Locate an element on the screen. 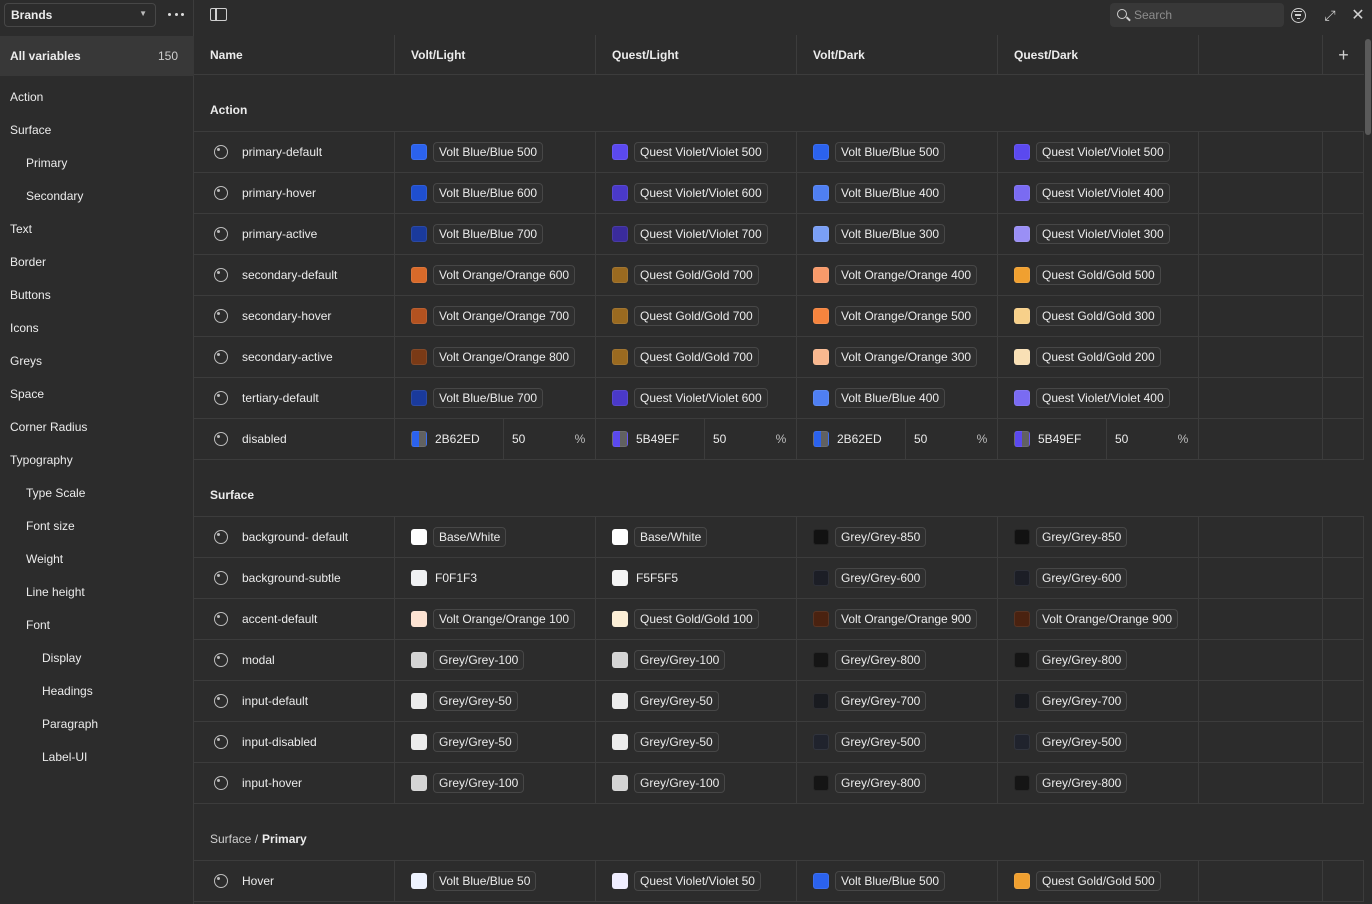 The width and height of the screenshot is (1372, 904). sidebar-group-item: Icons is located at coordinates (24, 327).